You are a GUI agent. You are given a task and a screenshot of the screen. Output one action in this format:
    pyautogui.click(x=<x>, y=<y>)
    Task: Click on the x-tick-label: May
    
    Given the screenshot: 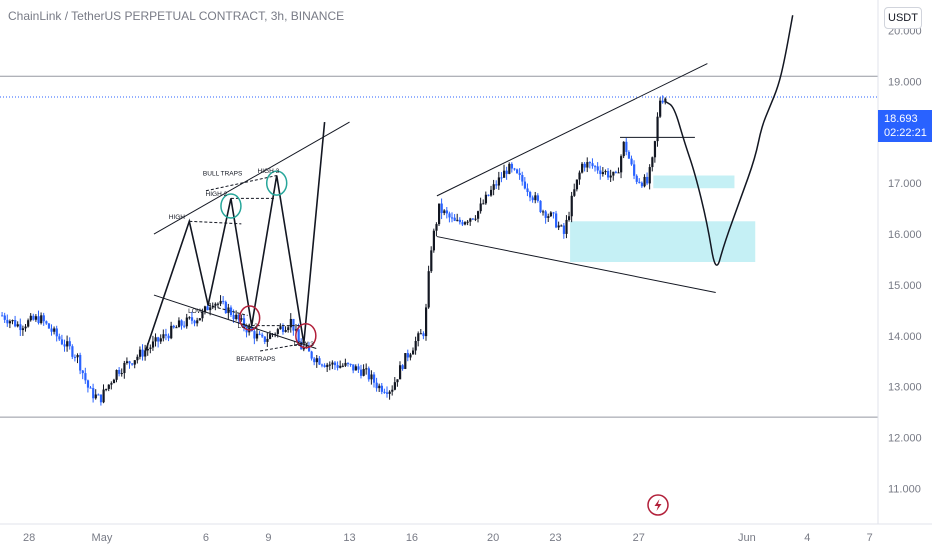 What is the action you would take?
    pyautogui.click(x=102, y=538)
    